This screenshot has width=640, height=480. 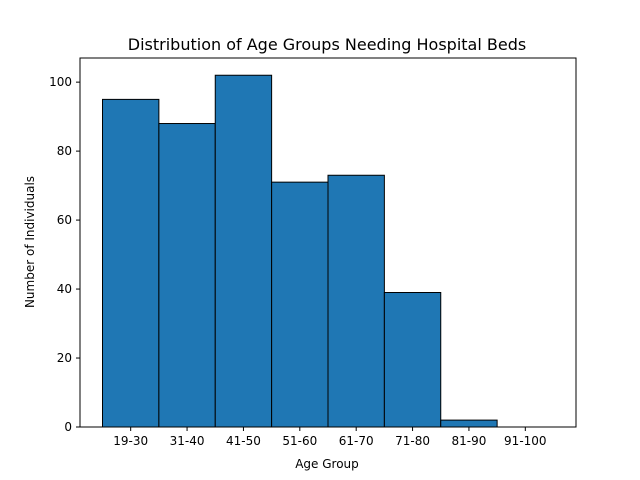 What do you see at coordinates (68, 427) in the screenshot?
I see `y-tick-label: 0` at bounding box center [68, 427].